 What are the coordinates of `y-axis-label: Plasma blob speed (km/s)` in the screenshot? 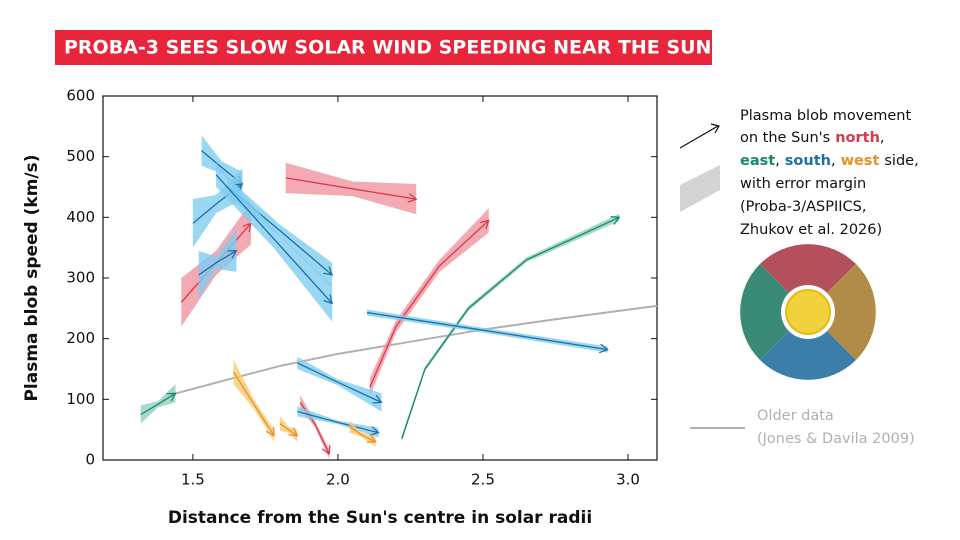 It's located at (32, 277).